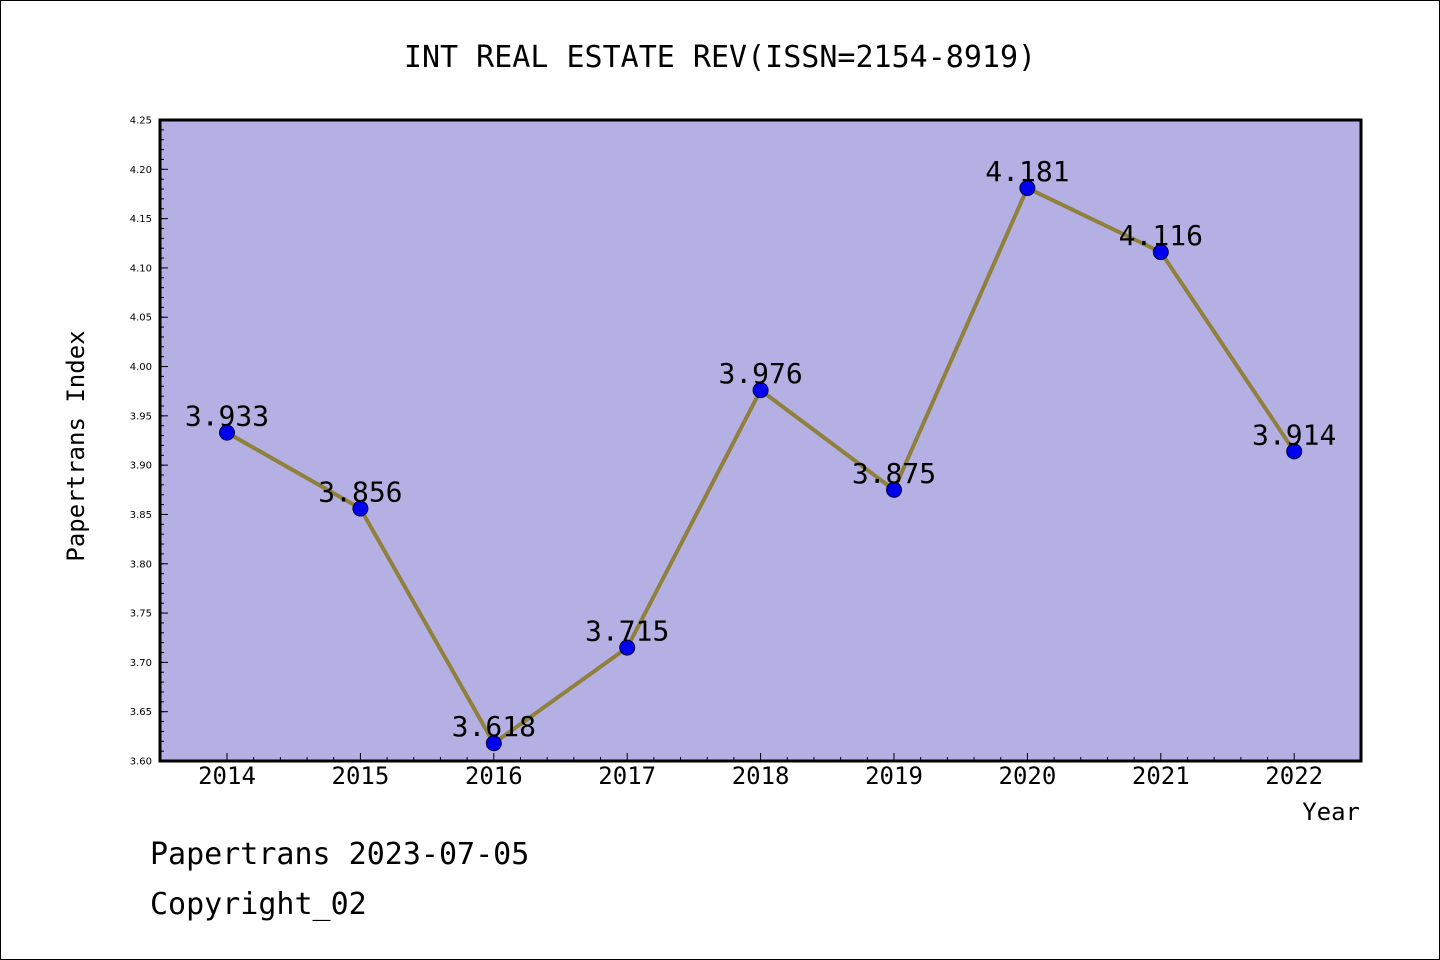 The image size is (1440, 960). Describe the element at coordinates (141, 663) in the screenshot. I see `y-tick-label: 3.70` at that location.